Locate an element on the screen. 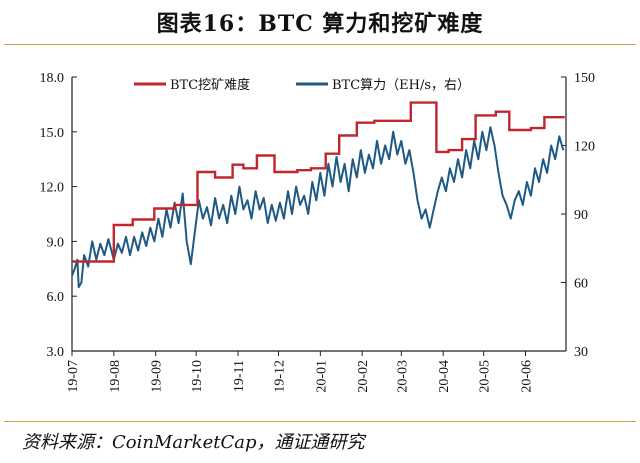 The height and width of the screenshot is (463, 640). left-tick-label: 15.0 is located at coordinates (52, 133).